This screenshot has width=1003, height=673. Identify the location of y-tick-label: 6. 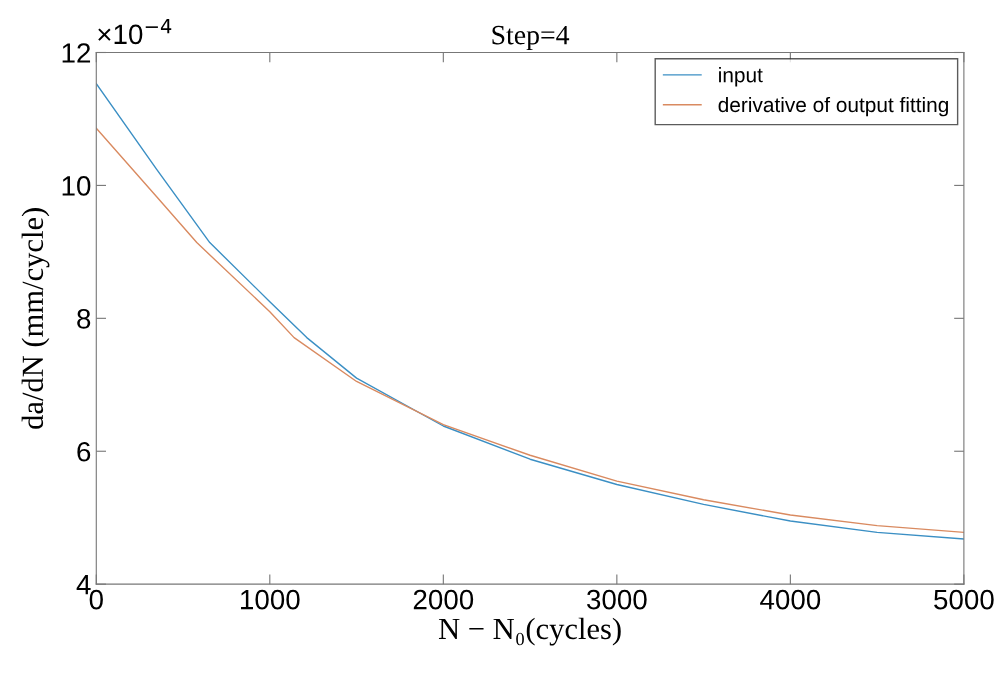
(84, 451).